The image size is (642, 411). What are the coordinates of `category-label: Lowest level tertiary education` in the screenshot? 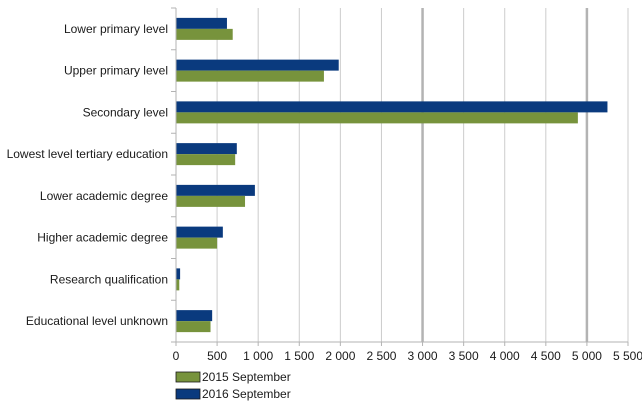 It's located at (87, 154).